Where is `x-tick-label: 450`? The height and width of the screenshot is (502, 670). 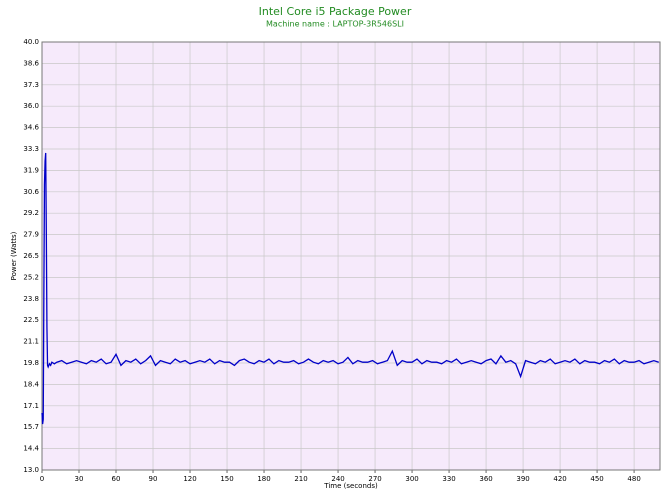
x-tick-label: 450 is located at coordinates (596, 479).